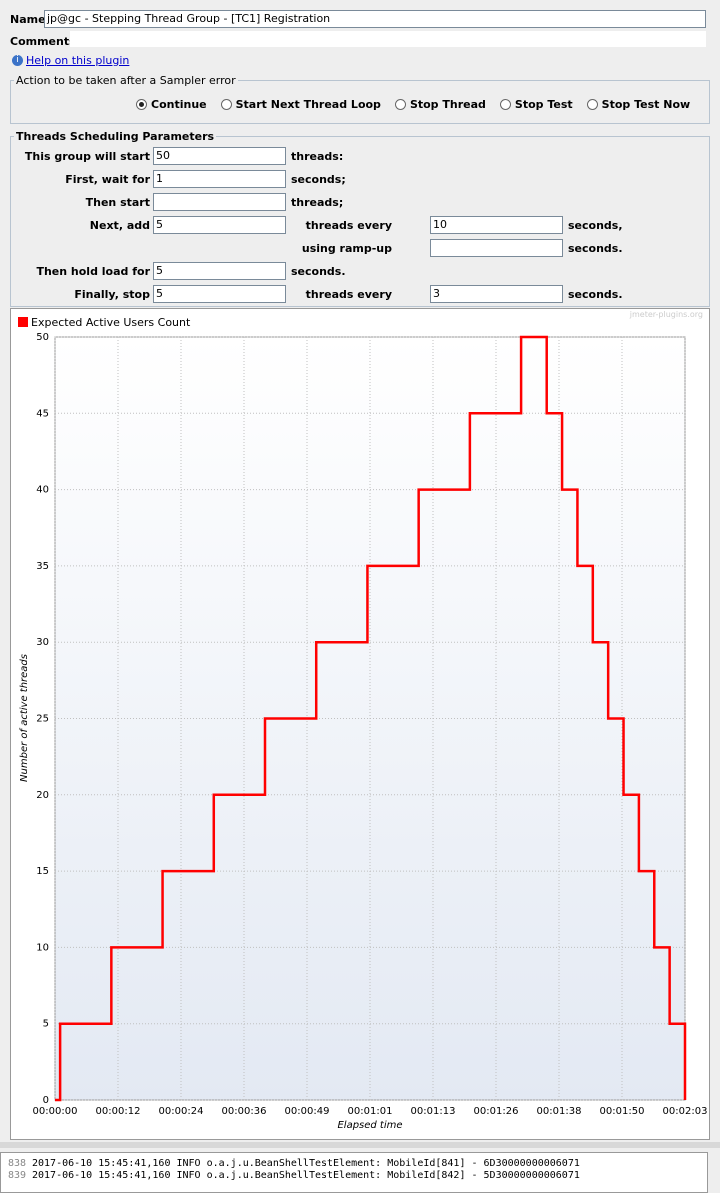  Describe the element at coordinates (42, 642) in the screenshot. I see `y-tick-label: 30` at that location.